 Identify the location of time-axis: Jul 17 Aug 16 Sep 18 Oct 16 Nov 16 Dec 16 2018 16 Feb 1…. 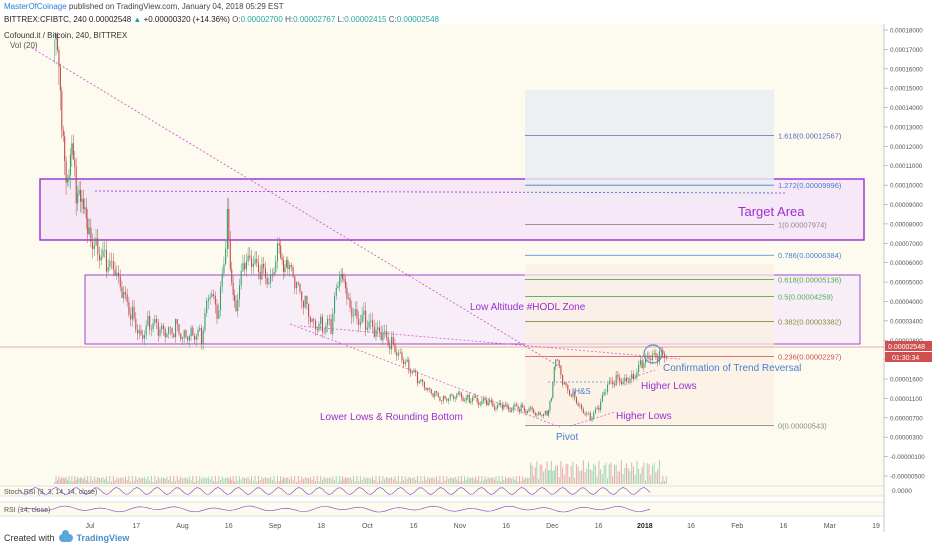
(483, 526).